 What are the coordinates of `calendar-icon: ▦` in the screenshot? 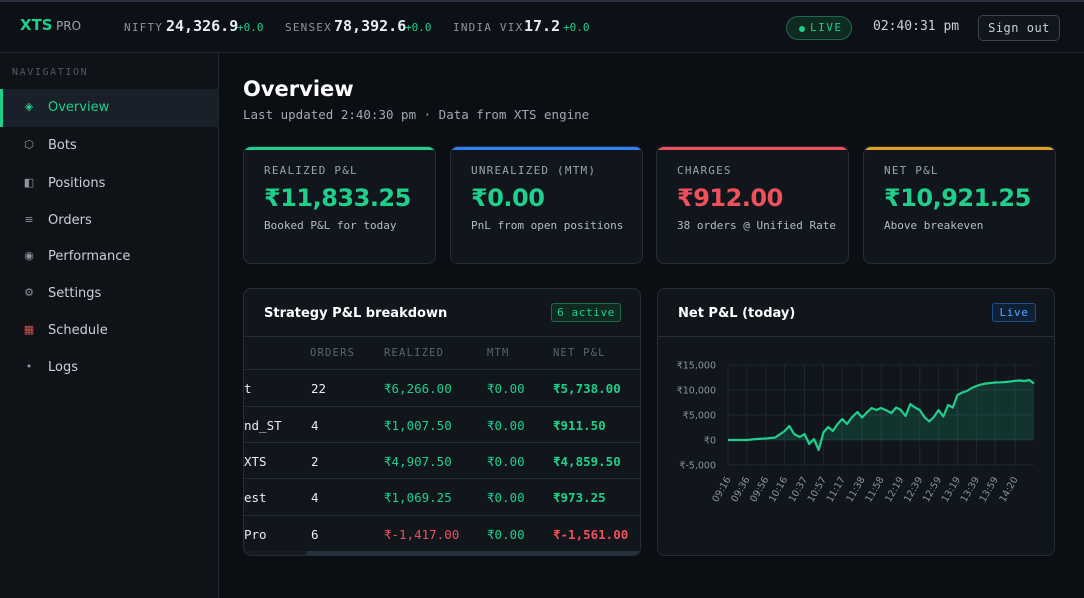 It's located at (29, 329).